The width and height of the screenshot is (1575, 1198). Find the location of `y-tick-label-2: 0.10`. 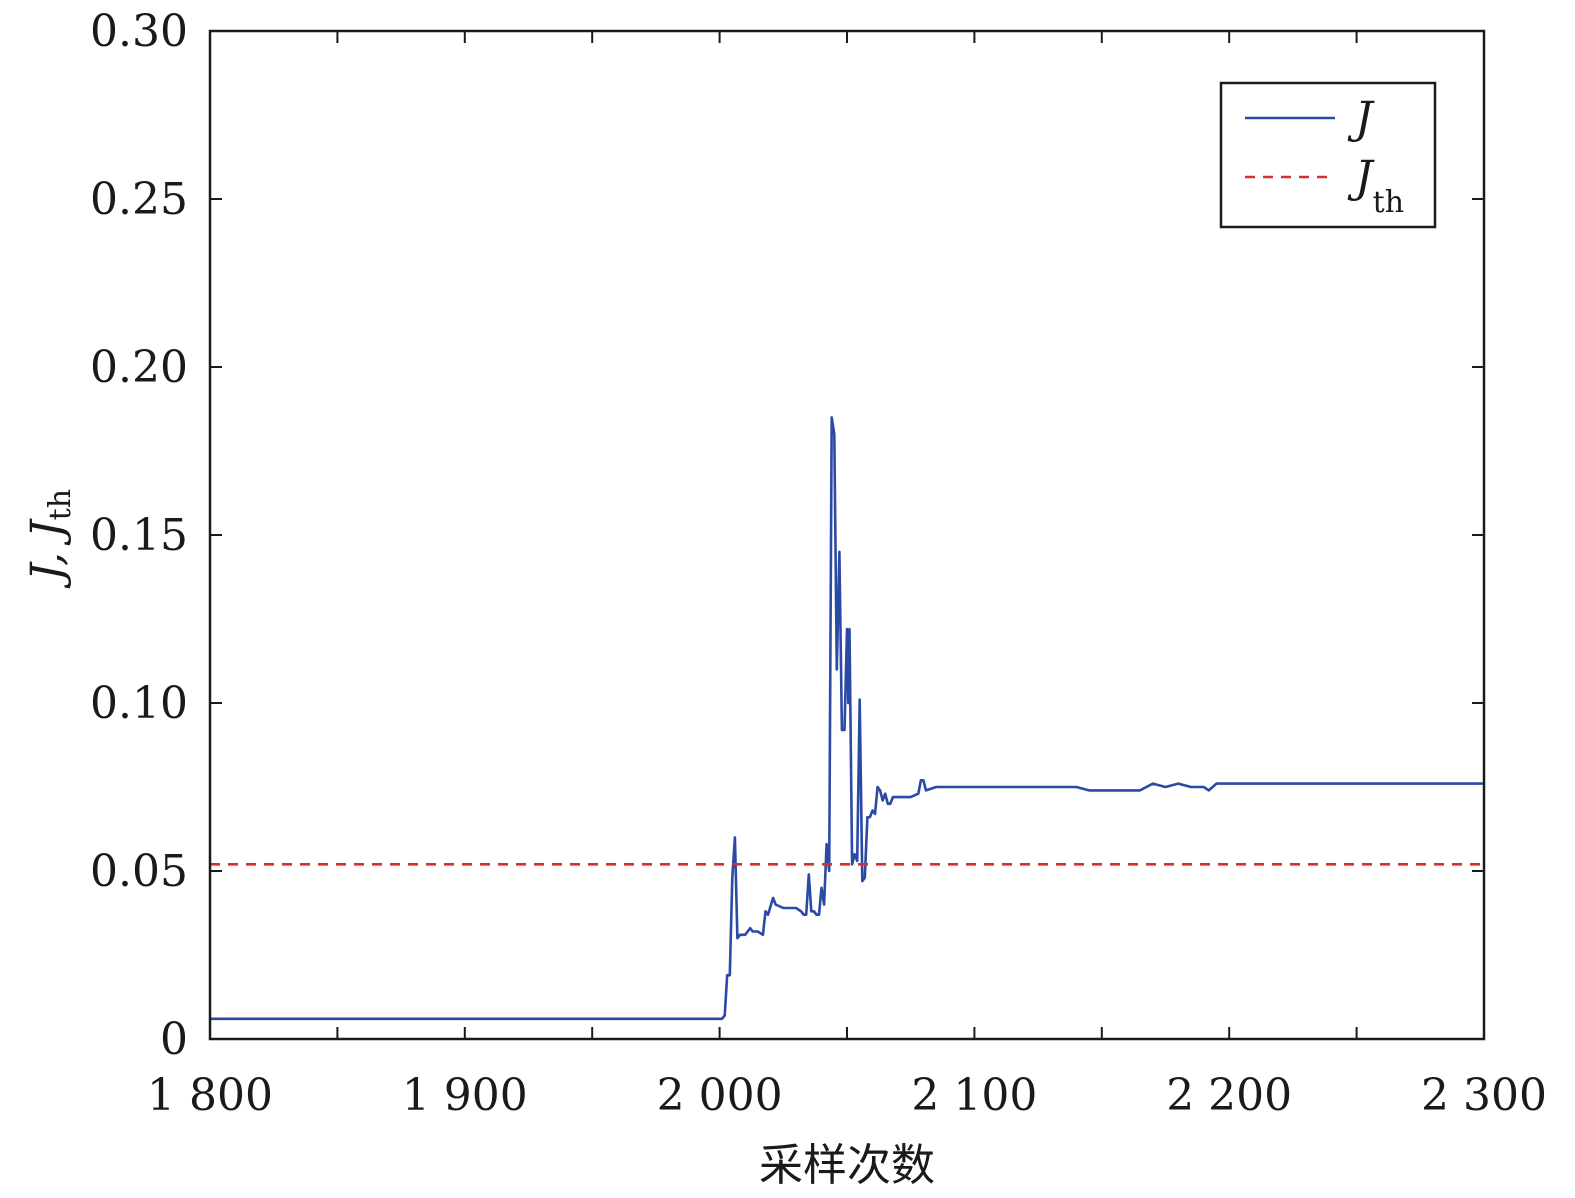

y-tick-label-2: 0.10 is located at coordinates (139, 703).